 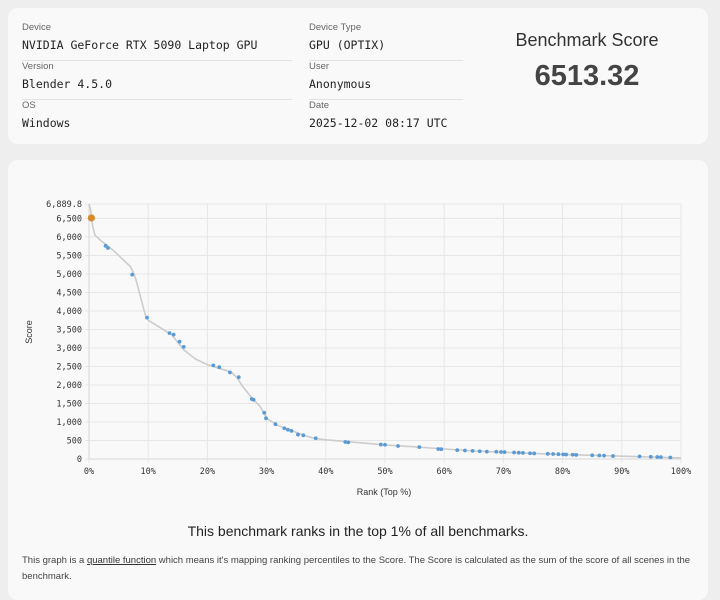 I want to click on x-tick-label: 40%, so click(x=325, y=472).